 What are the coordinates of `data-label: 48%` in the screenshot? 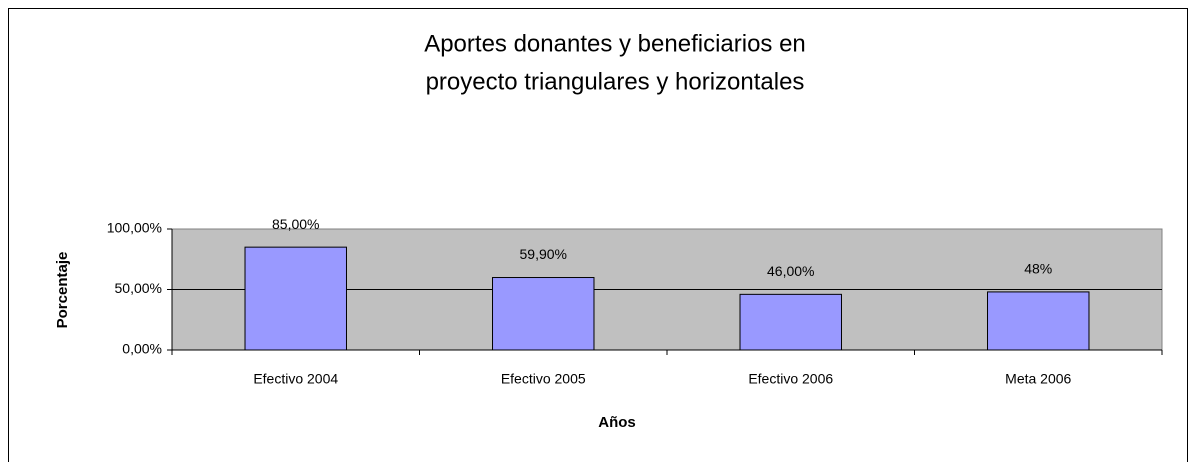 It's located at (1038, 269).